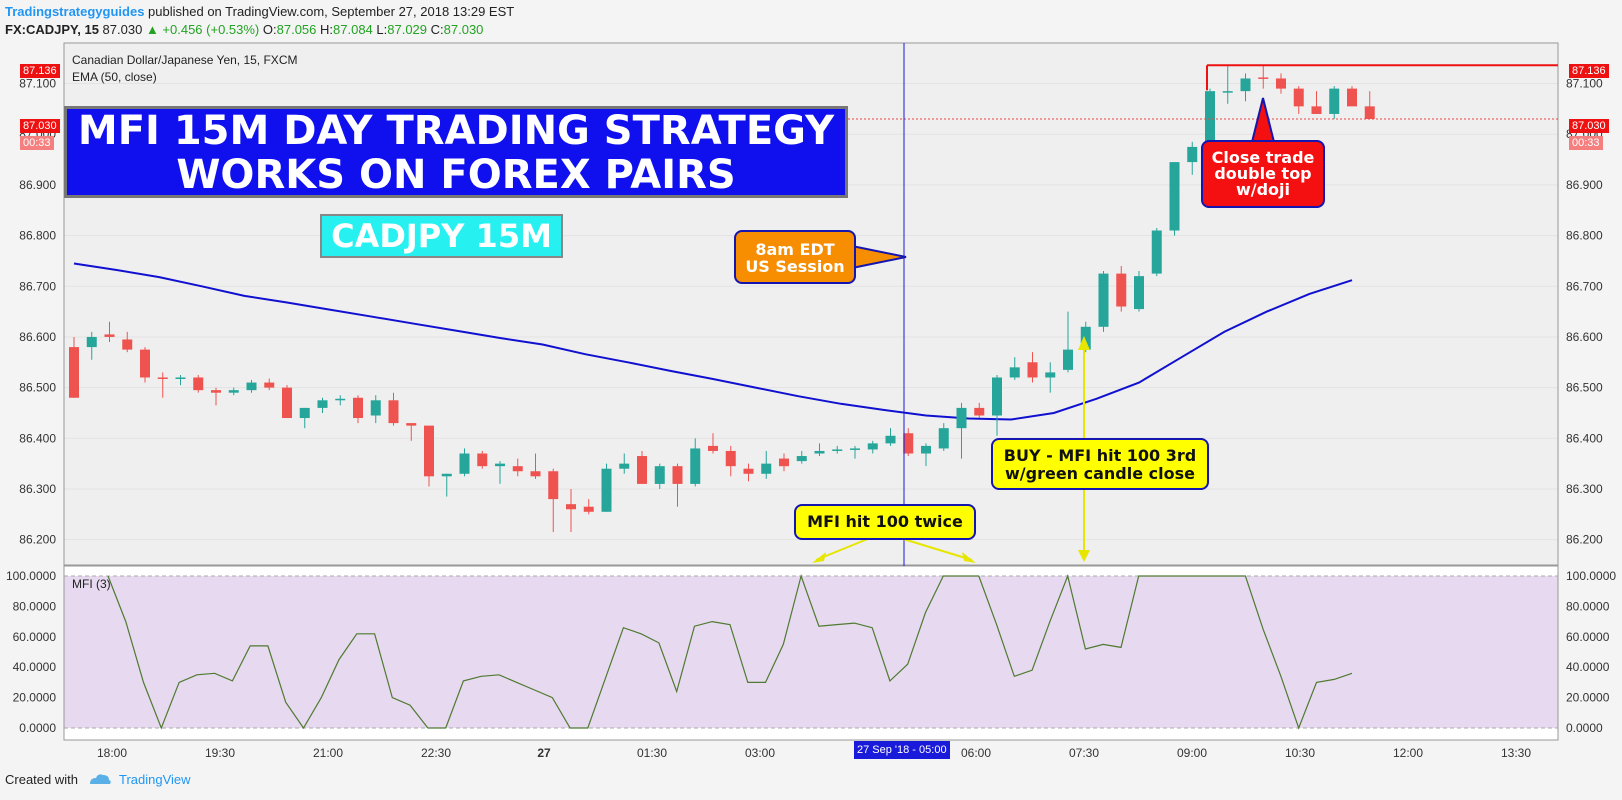 Image resolution: width=1622 pixels, height=800 pixels. I want to click on price-tick-label-right: 86.200, so click(1584, 540).